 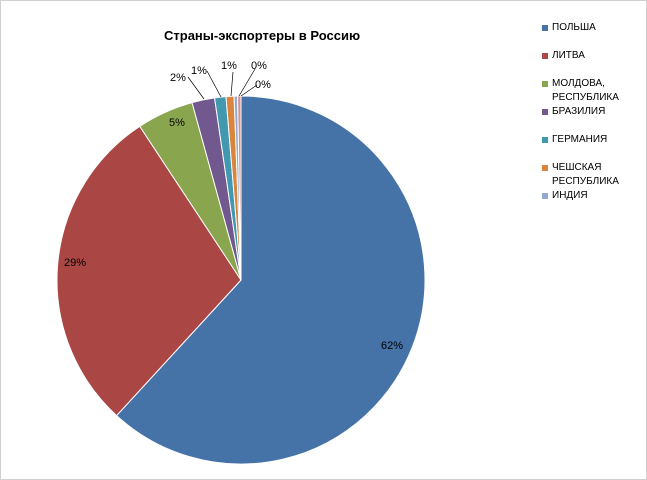 I want to click on legend-label-0: ПОЛЬША, so click(x=574, y=27).